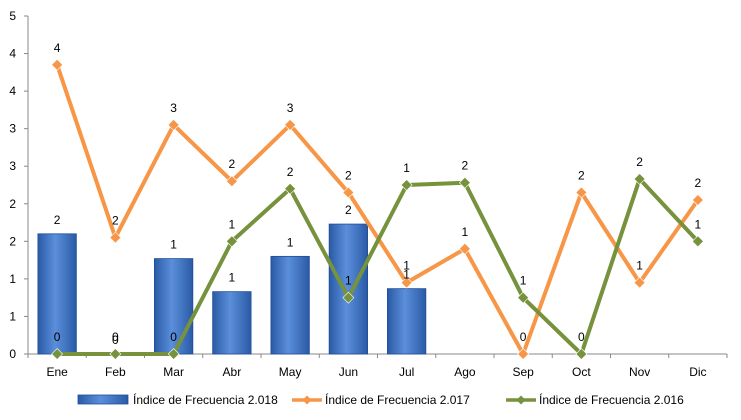 The height and width of the screenshot is (420, 741). I want to click on x-tick-label: Mar, so click(173, 372).